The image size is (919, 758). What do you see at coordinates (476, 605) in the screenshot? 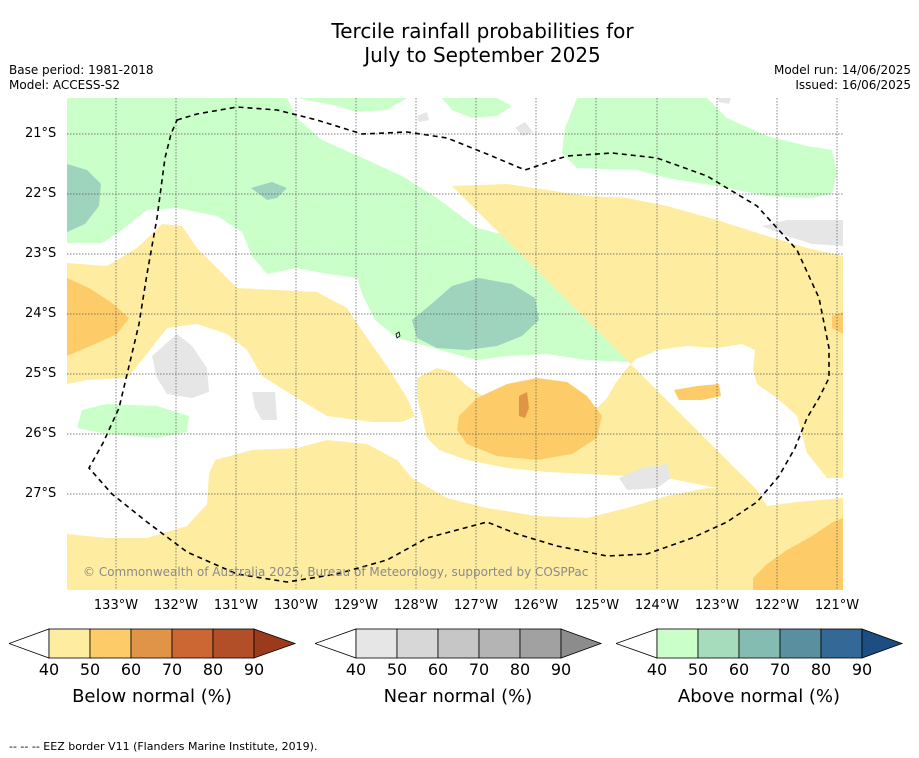
I see `lon-label-127w: 127°W` at bounding box center [476, 605].